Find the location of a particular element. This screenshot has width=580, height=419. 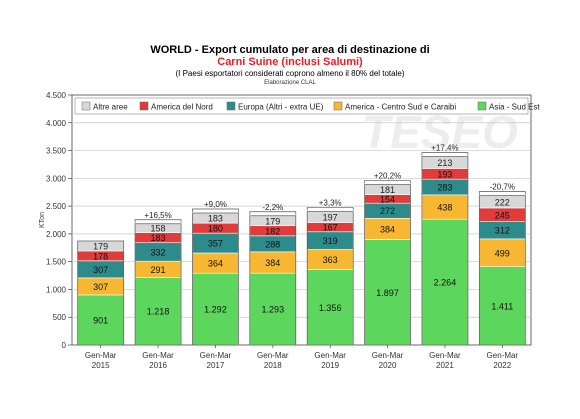

x-tick-label: 2017 is located at coordinates (216, 365).